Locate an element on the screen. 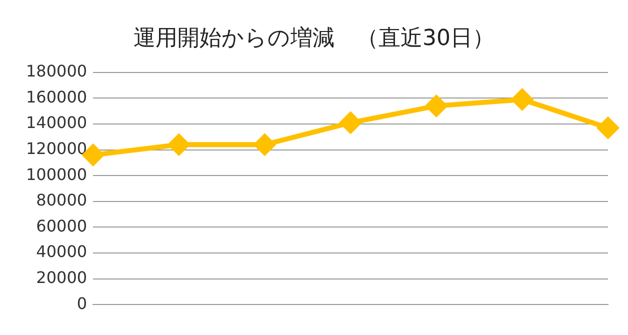  y-tick-label: 160000 is located at coordinates (57, 96).